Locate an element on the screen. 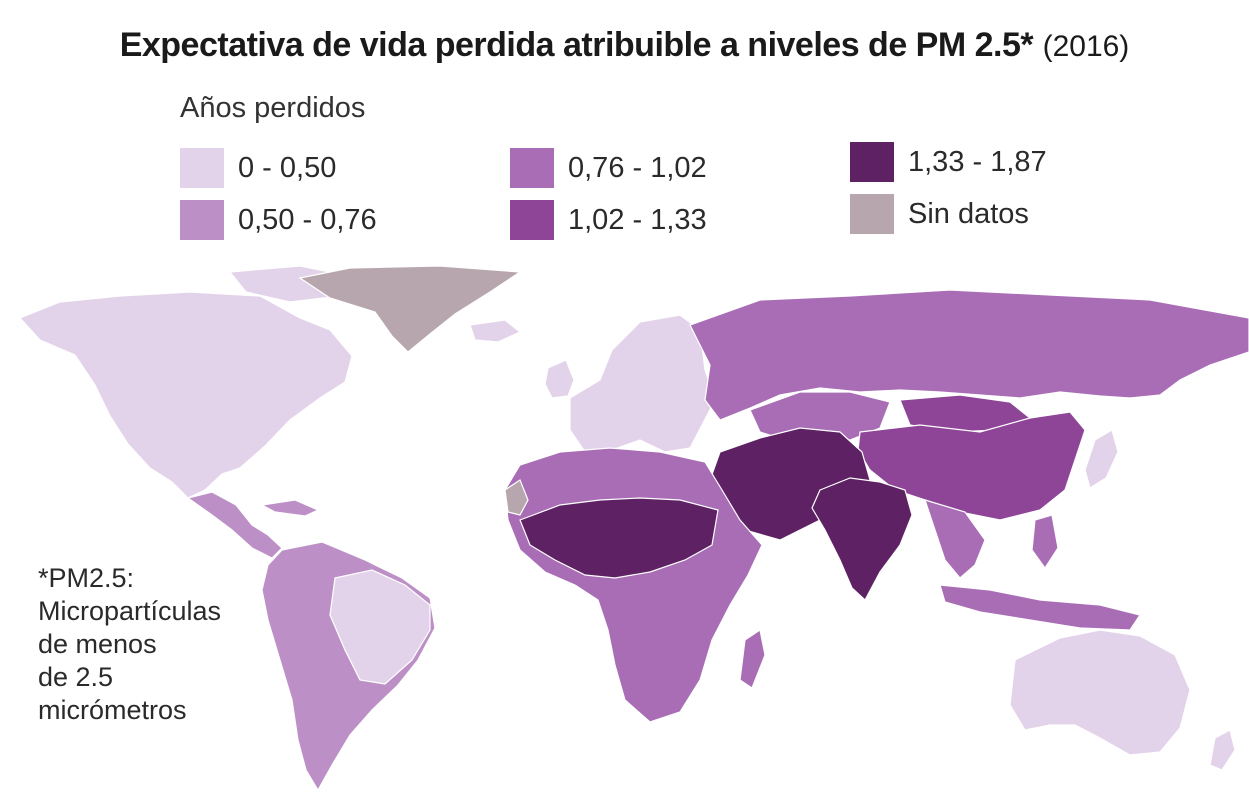  region-china is located at coordinates (971, 466).